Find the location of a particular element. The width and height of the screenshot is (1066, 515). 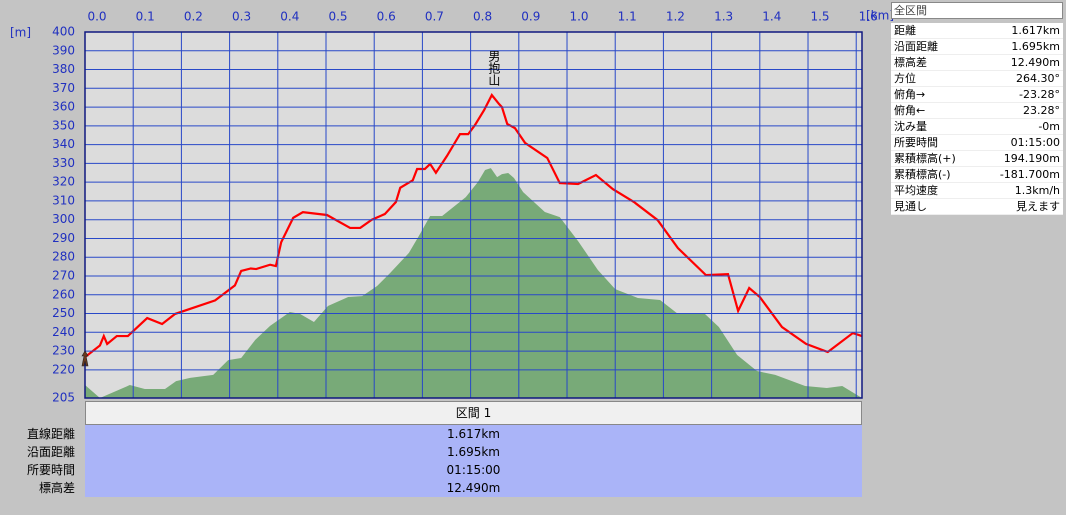

summary-title: 全区間 is located at coordinates (977, 10).